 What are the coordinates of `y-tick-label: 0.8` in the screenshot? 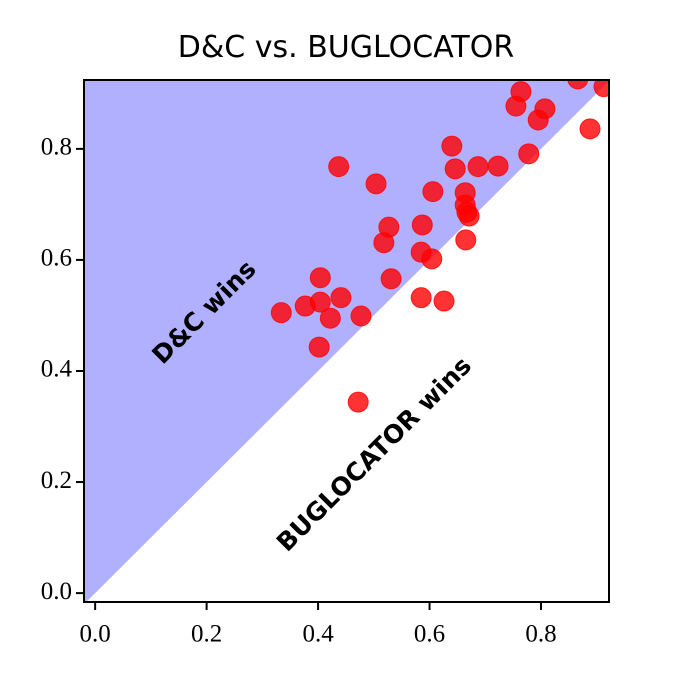 It's located at (56, 147).